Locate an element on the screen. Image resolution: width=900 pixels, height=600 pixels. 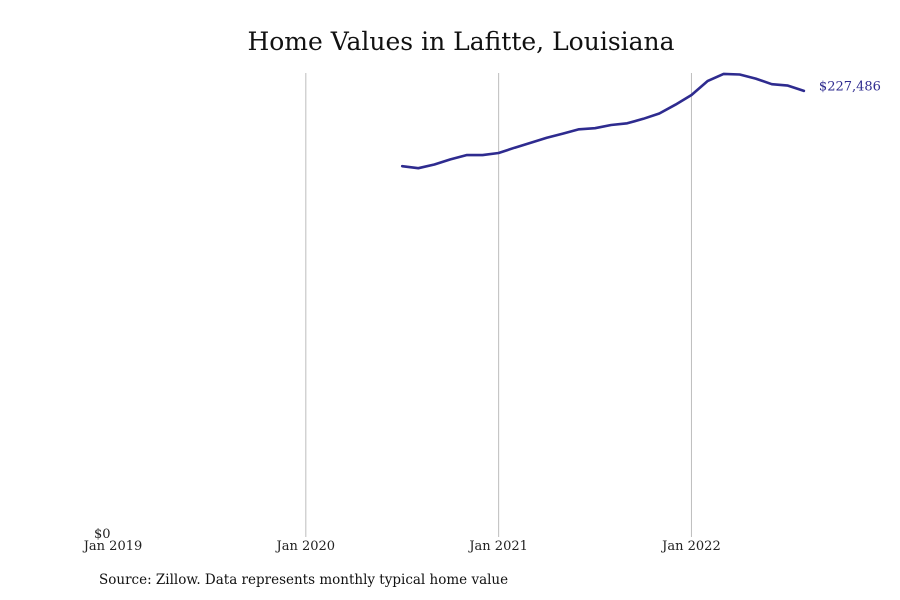
end-value-label: $227,486 is located at coordinates (850, 86).